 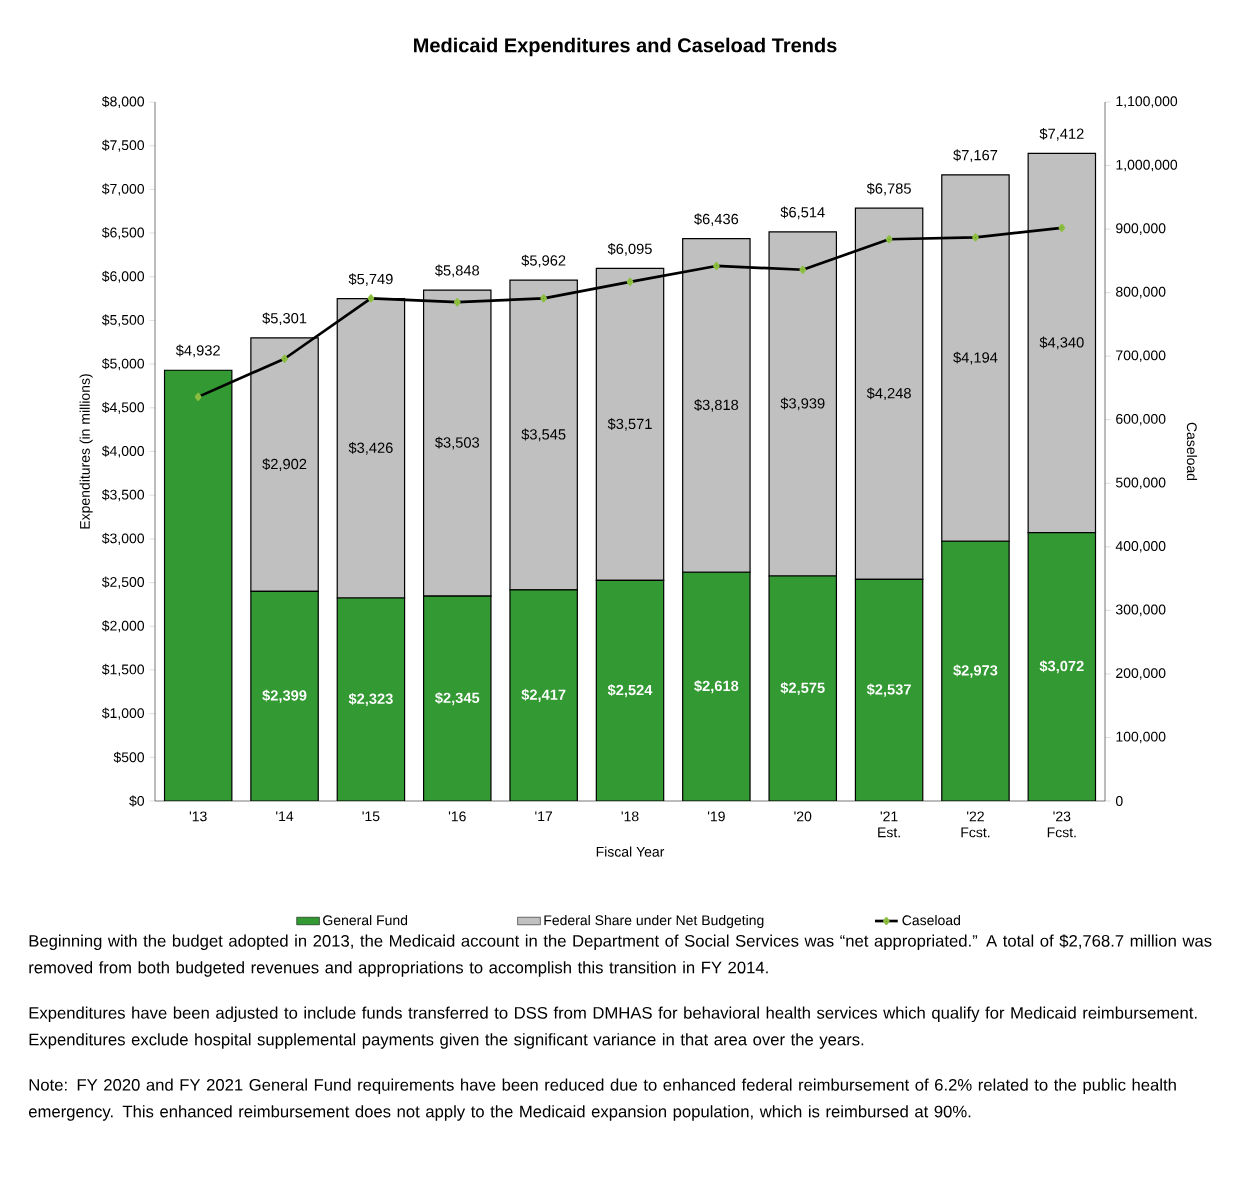 What do you see at coordinates (1141, 292) in the screenshot?
I see `y2-tick-label: 800,000` at bounding box center [1141, 292].